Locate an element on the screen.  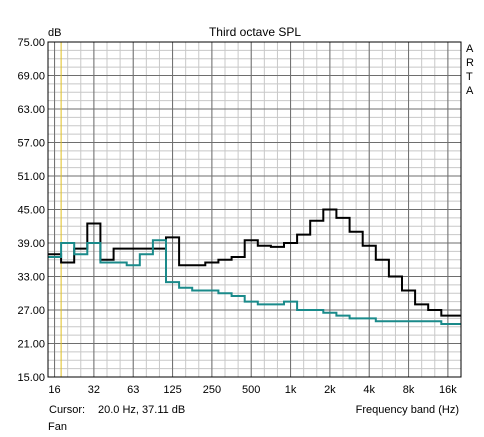
x-tick-label: 8k is located at coordinates (409, 390).